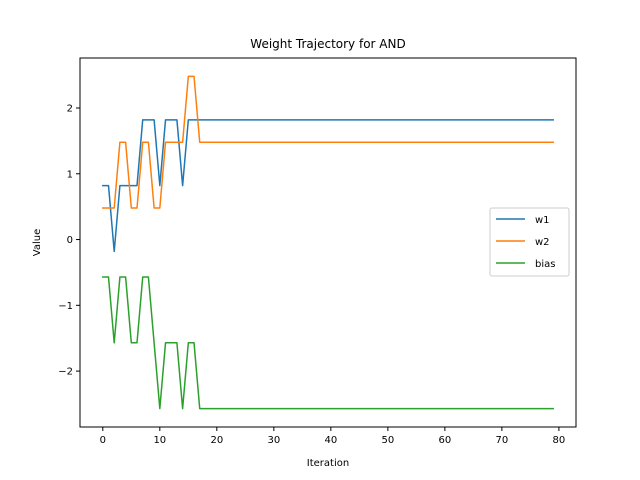 This screenshot has height=480, width=640. What do you see at coordinates (545, 264) in the screenshot?
I see `legend-label-bias: bias` at bounding box center [545, 264].